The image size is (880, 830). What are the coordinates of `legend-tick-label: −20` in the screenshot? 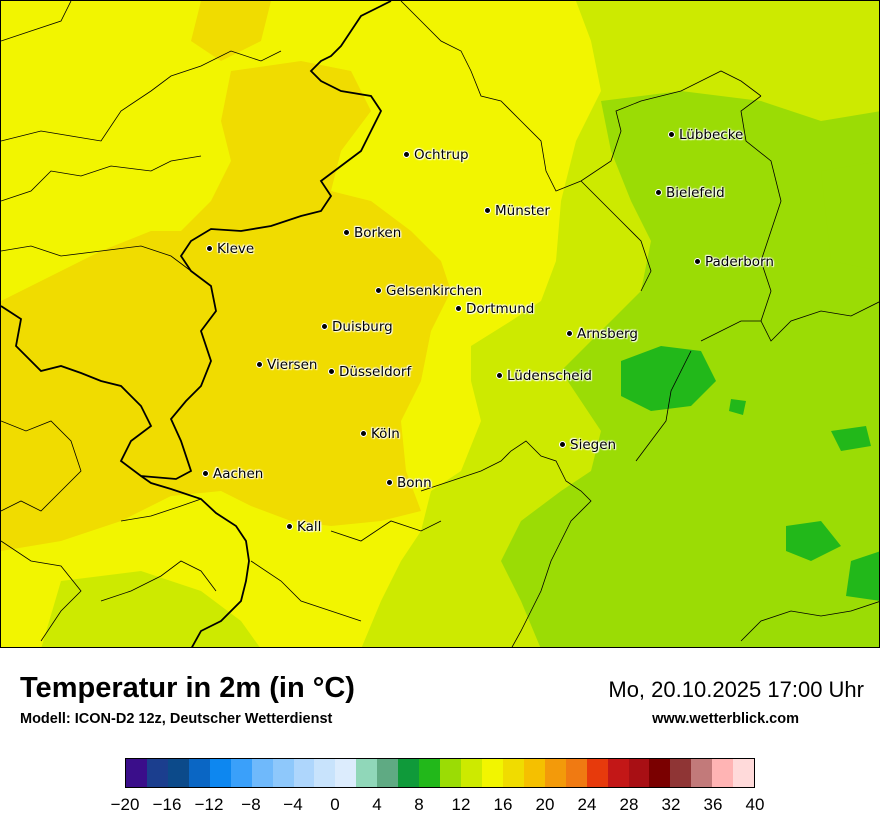 It's located at (125, 804).